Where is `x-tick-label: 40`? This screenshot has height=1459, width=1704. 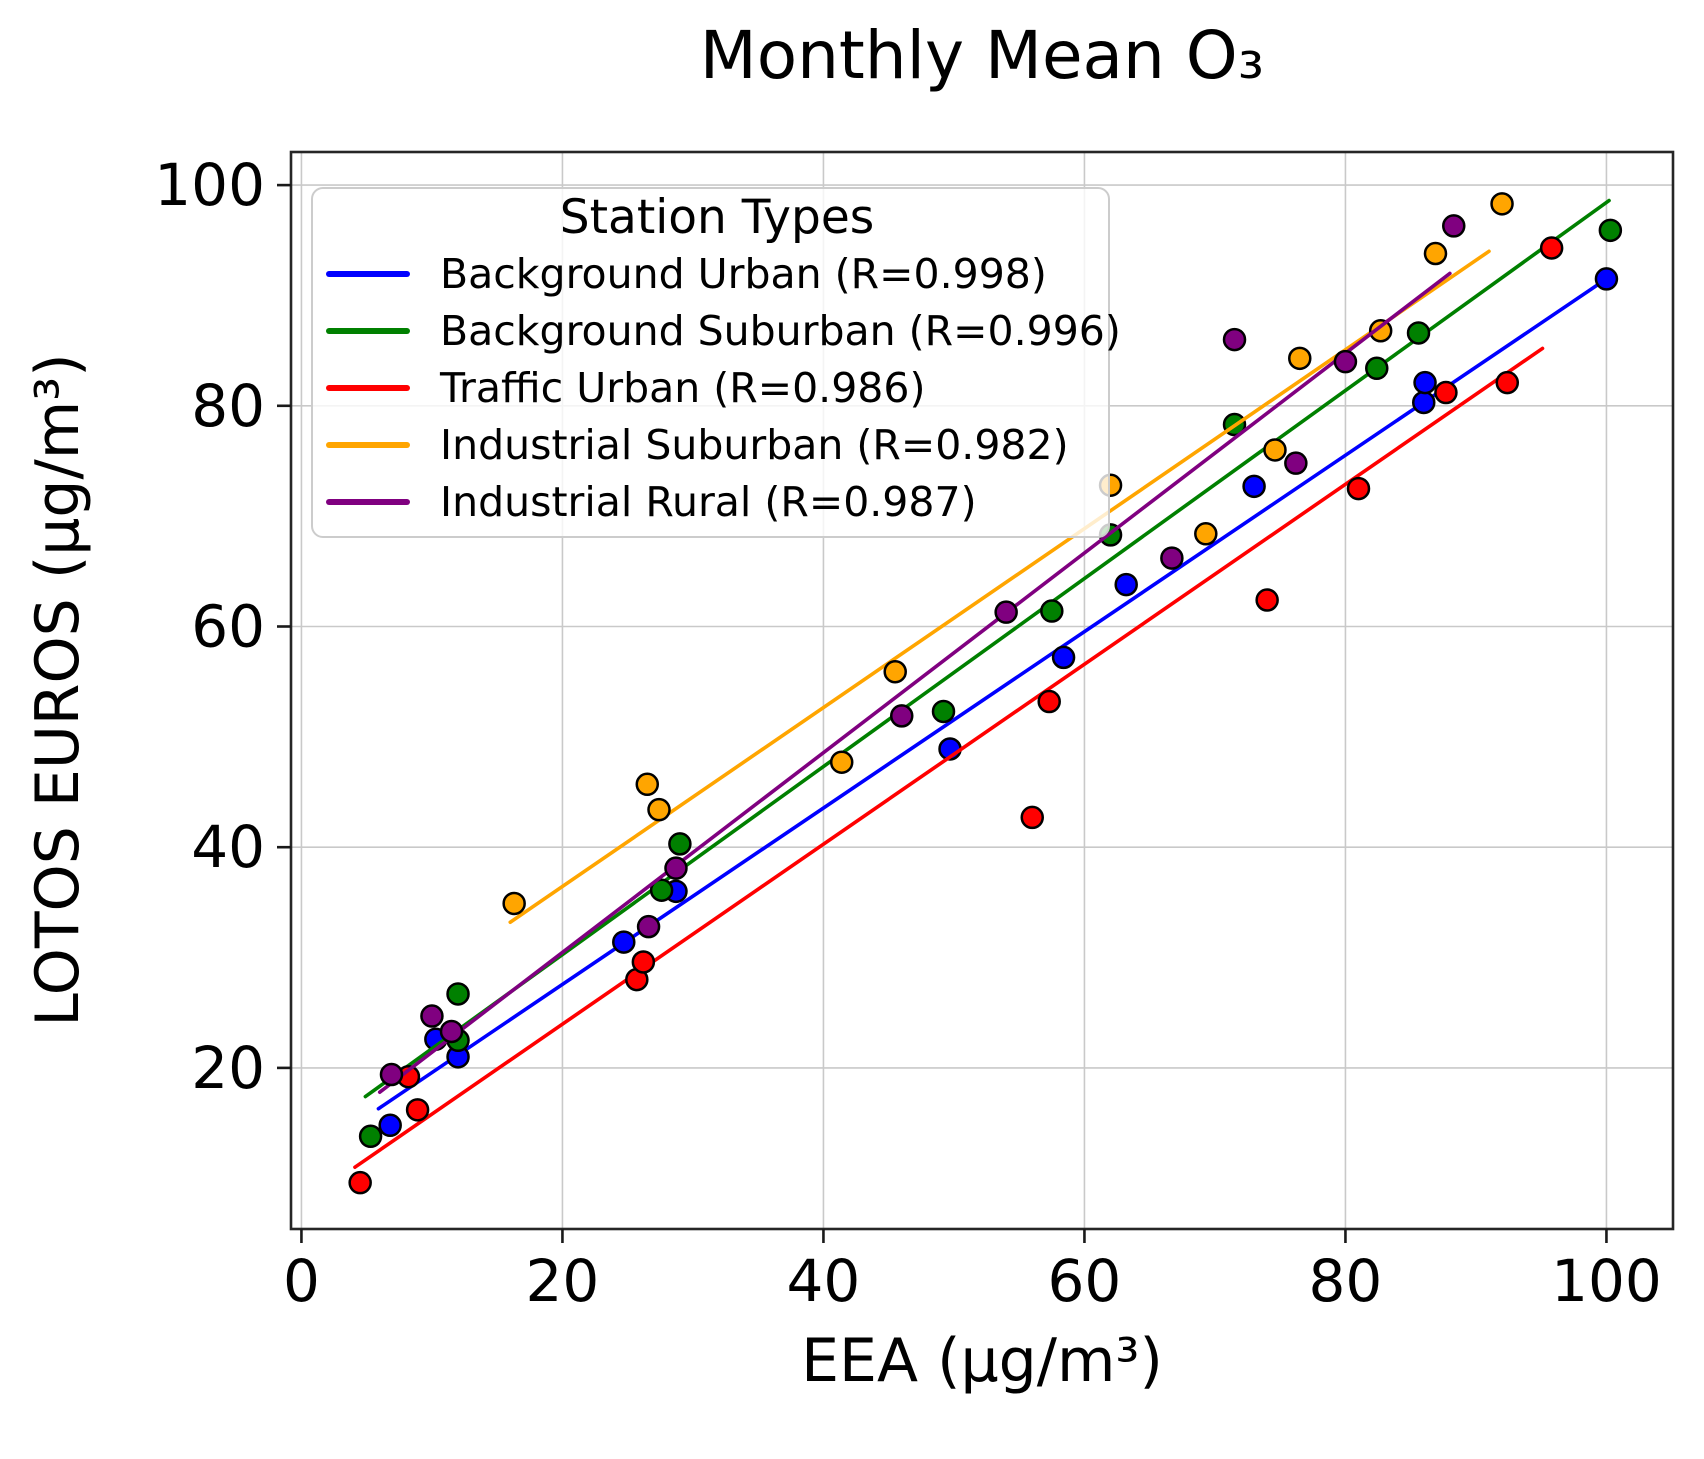
x-tick-label: 40 is located at coordinates (824, 1281).